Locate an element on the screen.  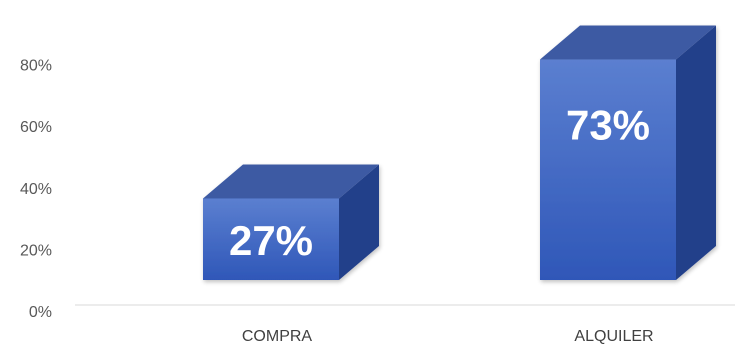
data-label: 27% is located at coordinates (271, 240).